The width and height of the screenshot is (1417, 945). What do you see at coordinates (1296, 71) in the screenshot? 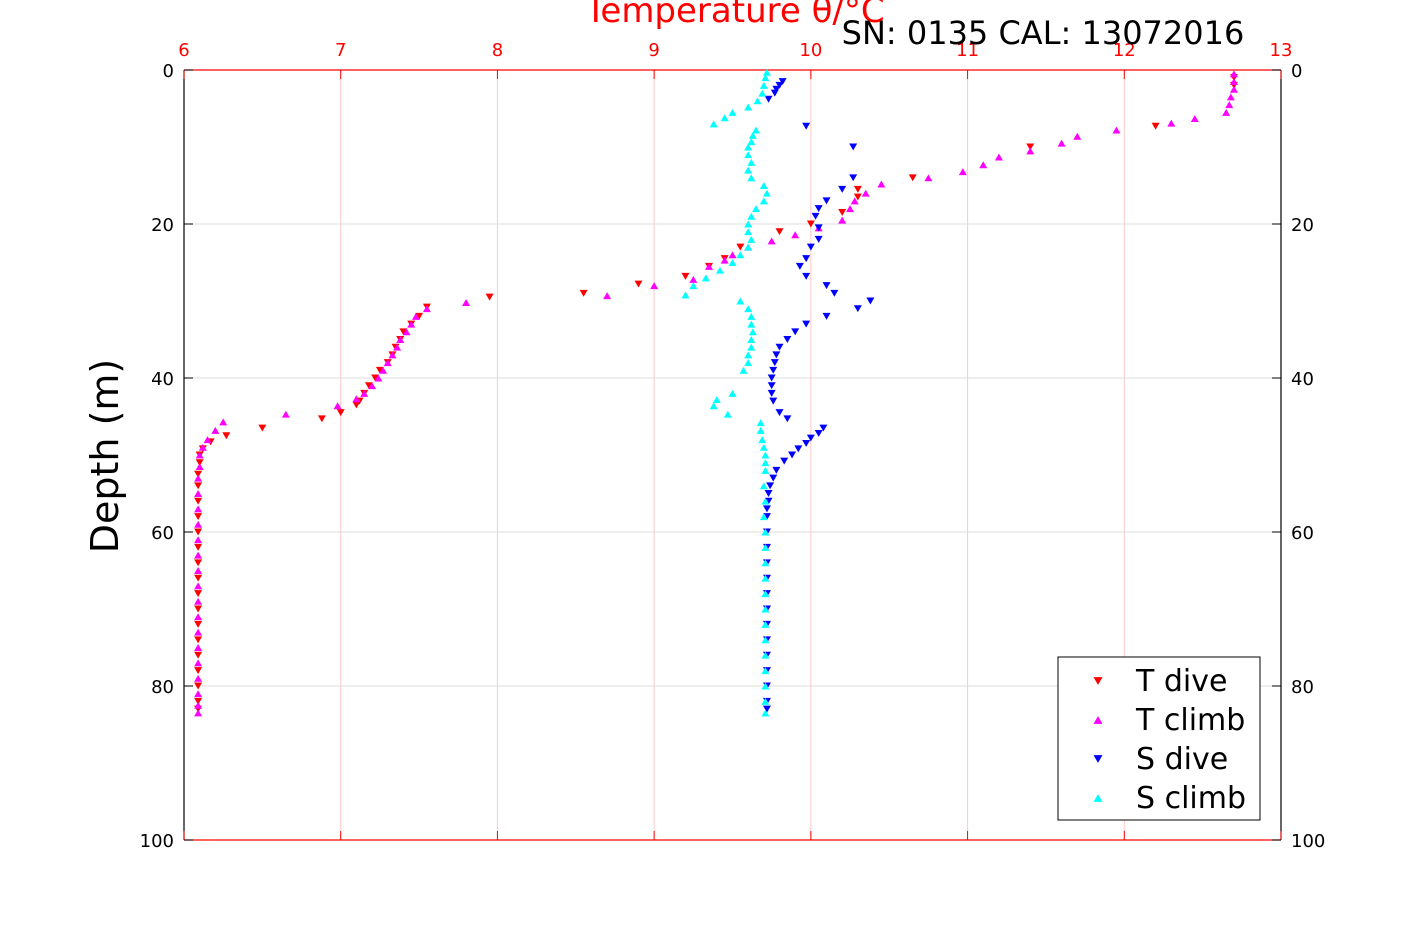
I see `y-tick-label-right: 0` at bounding box center [1296, 71].